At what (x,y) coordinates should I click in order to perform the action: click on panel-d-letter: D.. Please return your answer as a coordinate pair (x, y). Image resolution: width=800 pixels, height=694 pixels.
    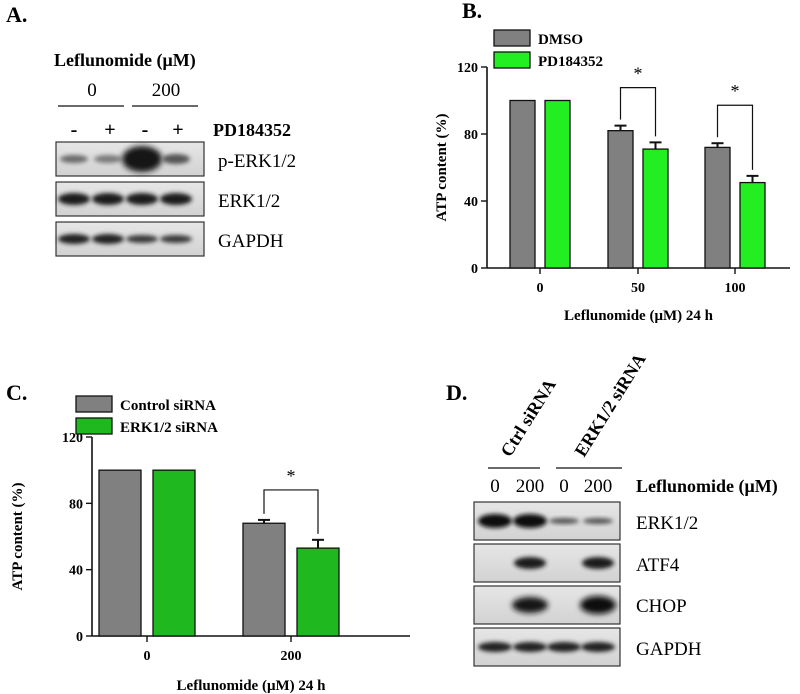
    Looking at the image, I should click on (456, 392).